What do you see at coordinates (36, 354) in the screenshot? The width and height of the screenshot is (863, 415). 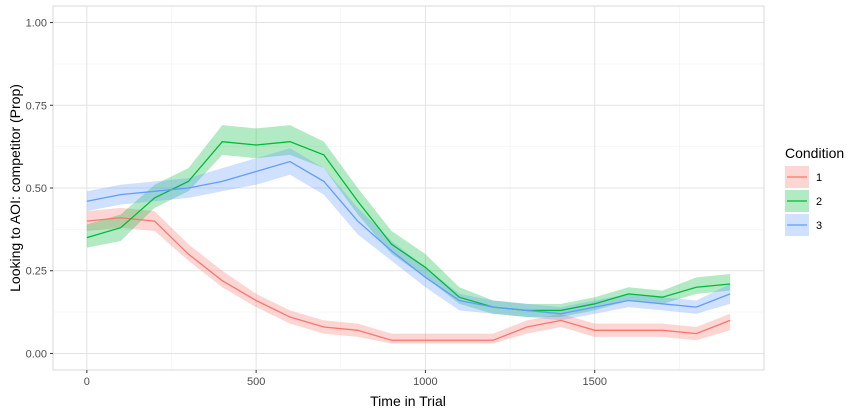 I see `y-tick-label: 0.00` at bounding box center [36, 354].